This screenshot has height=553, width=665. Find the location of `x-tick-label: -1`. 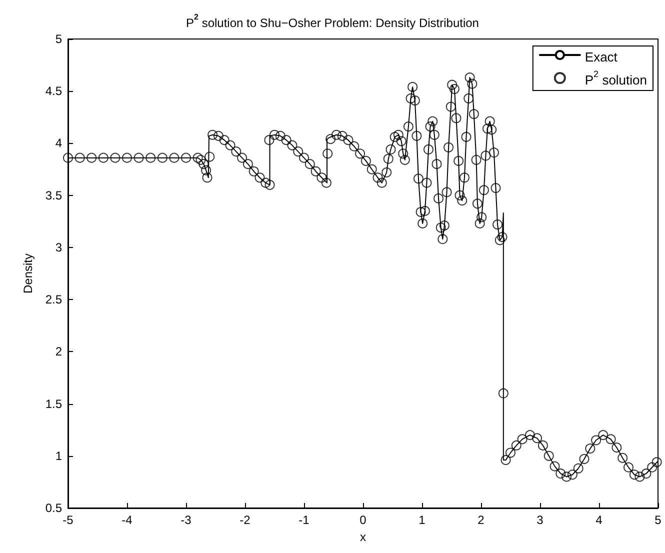

x-tick-label: -1 is located at coordinates (304, 520).